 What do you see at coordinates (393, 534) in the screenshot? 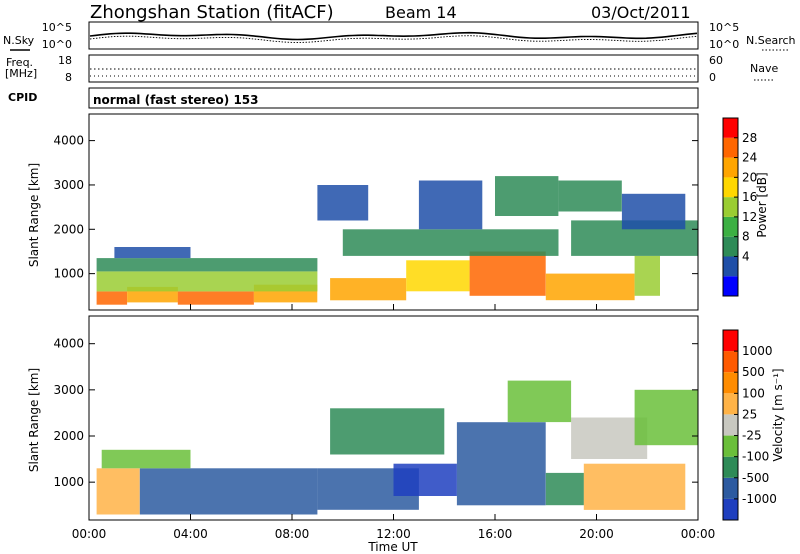
I see `x-tick-label: 12:00` at bounding box center [393, 534].